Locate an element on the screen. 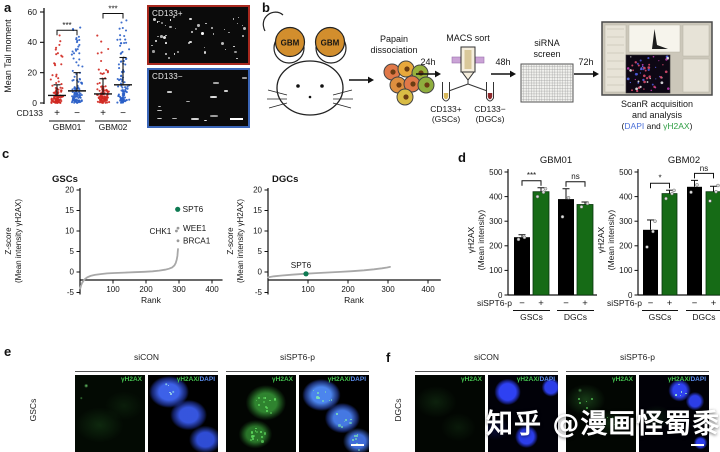  svg-text: Papain is located at coordinates (394, 39).